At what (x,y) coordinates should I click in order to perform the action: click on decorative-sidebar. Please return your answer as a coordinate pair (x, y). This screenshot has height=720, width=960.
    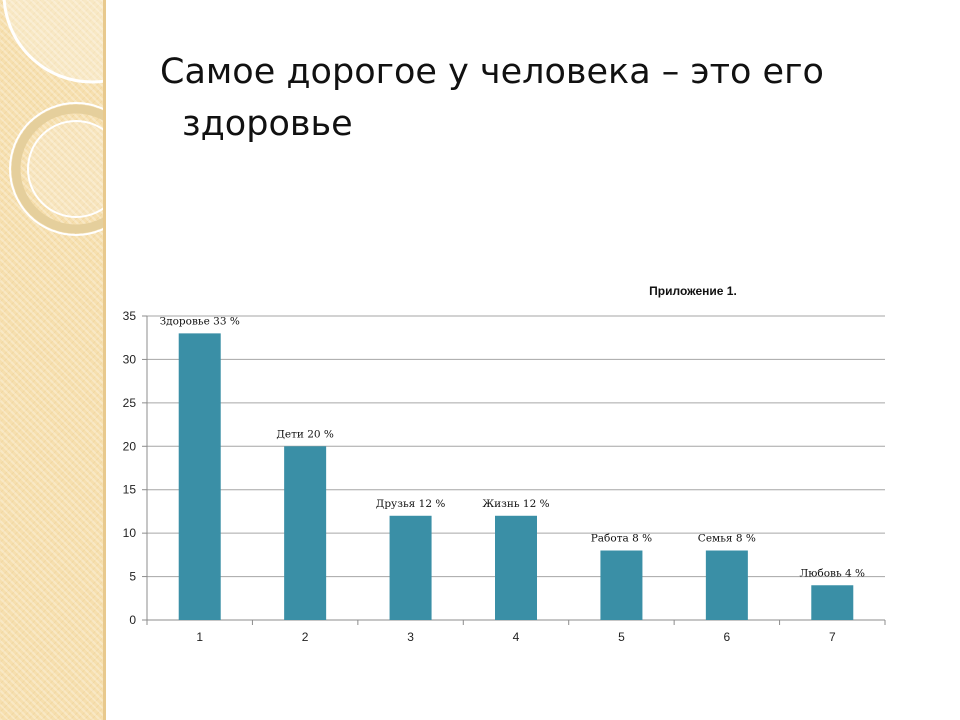
    Looking at the image, I should click on (53, 360).